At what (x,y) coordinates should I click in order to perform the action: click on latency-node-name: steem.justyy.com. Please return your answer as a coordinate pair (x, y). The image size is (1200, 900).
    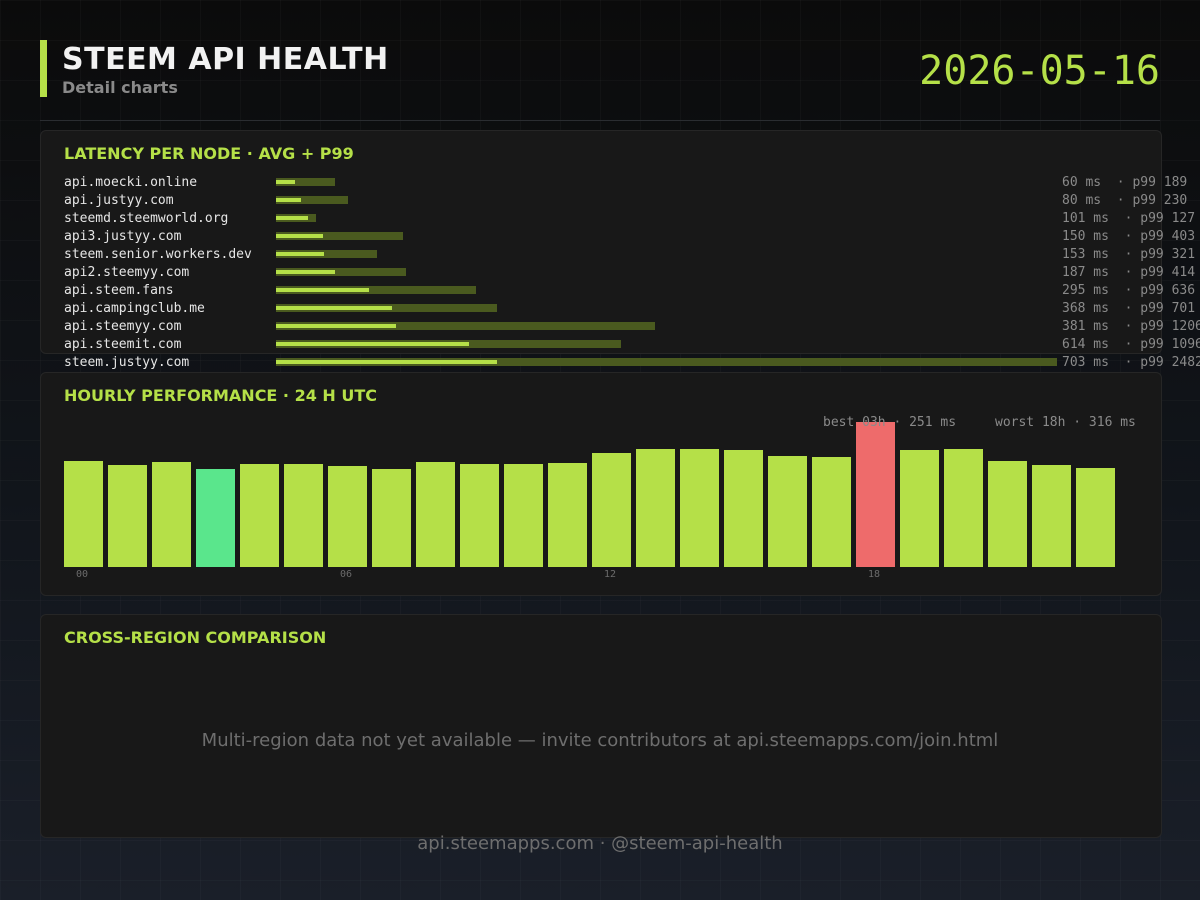
    Looking at the image, I should click on (127, 362).